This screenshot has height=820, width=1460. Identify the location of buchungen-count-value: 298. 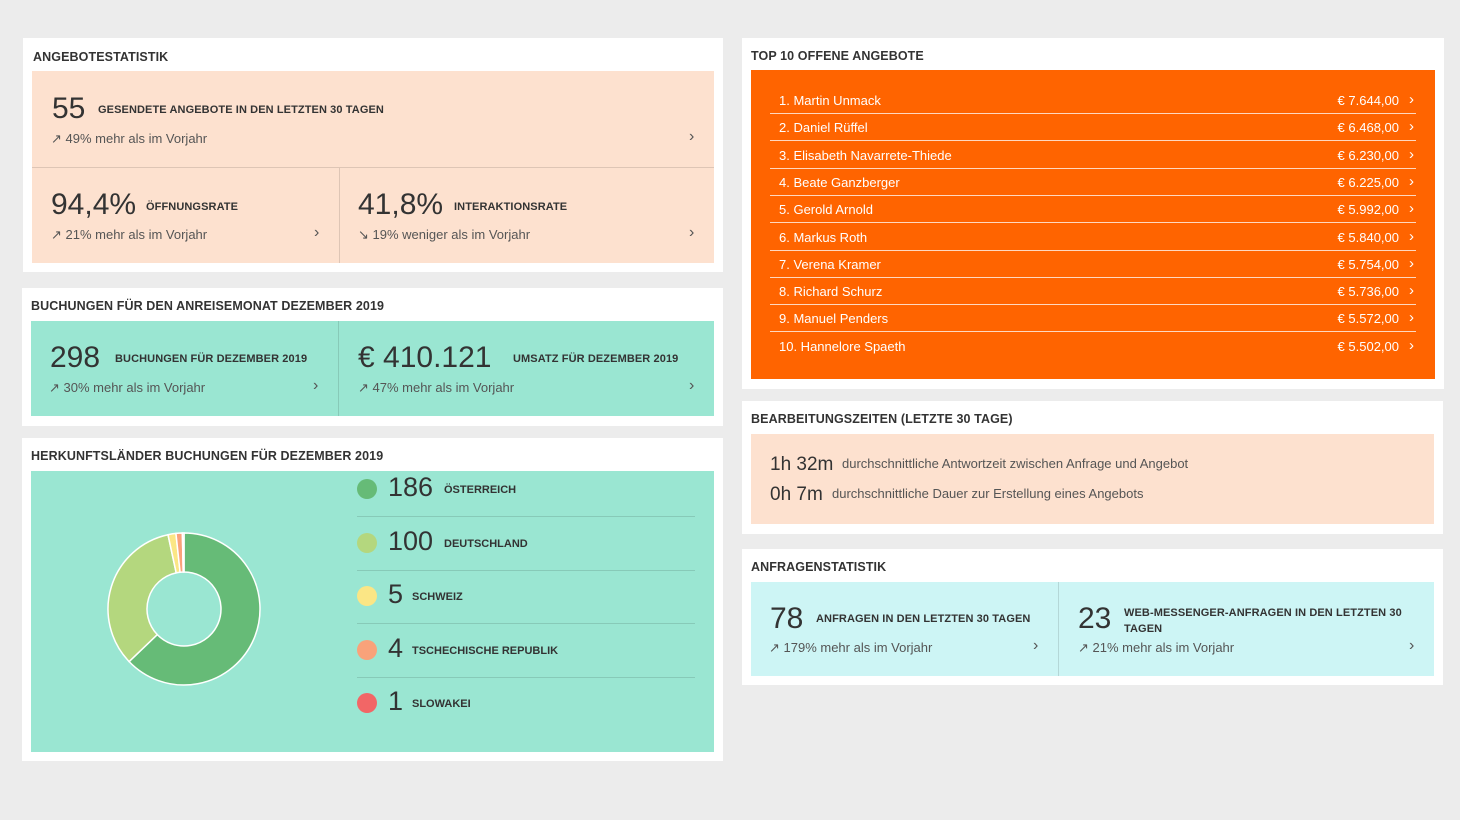
(75, 357).